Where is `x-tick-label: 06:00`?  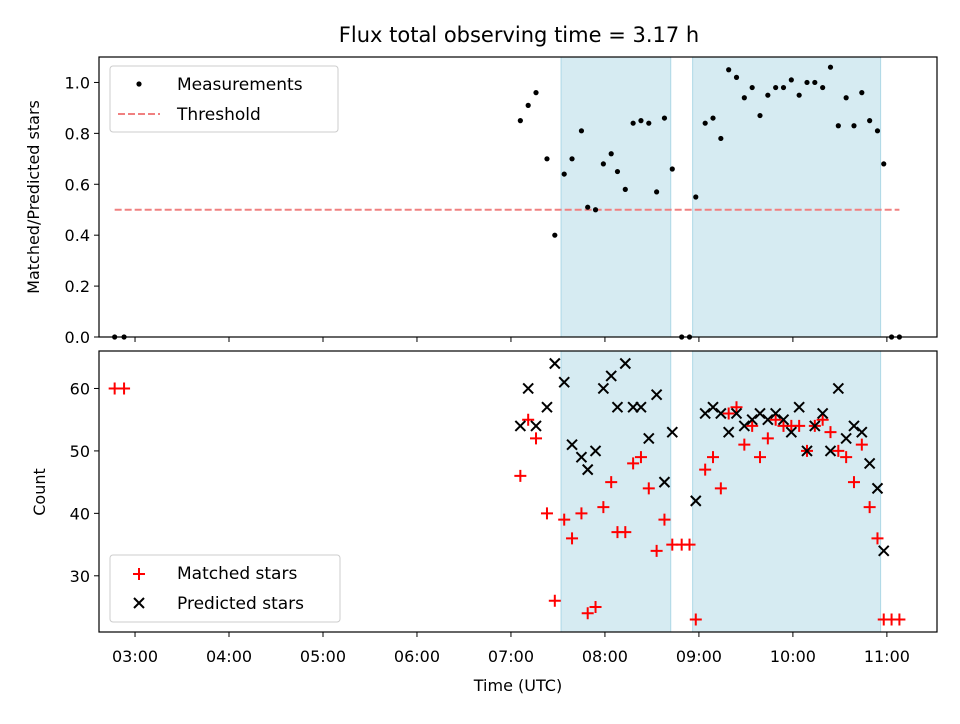 x-tick-label: 06:00 is located at coordinates (417, 656).